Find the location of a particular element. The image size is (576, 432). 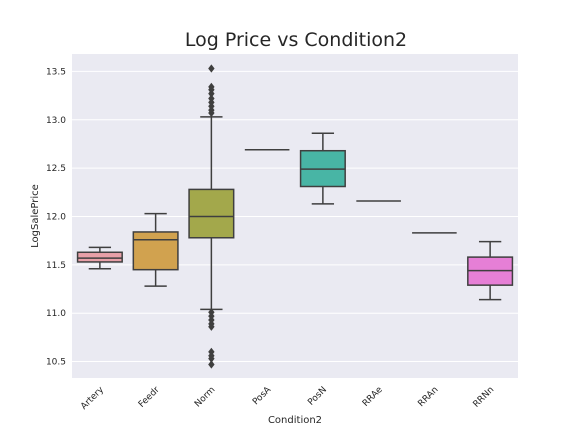

x-tick-label: RRAn is located at coordinates (428, 397).